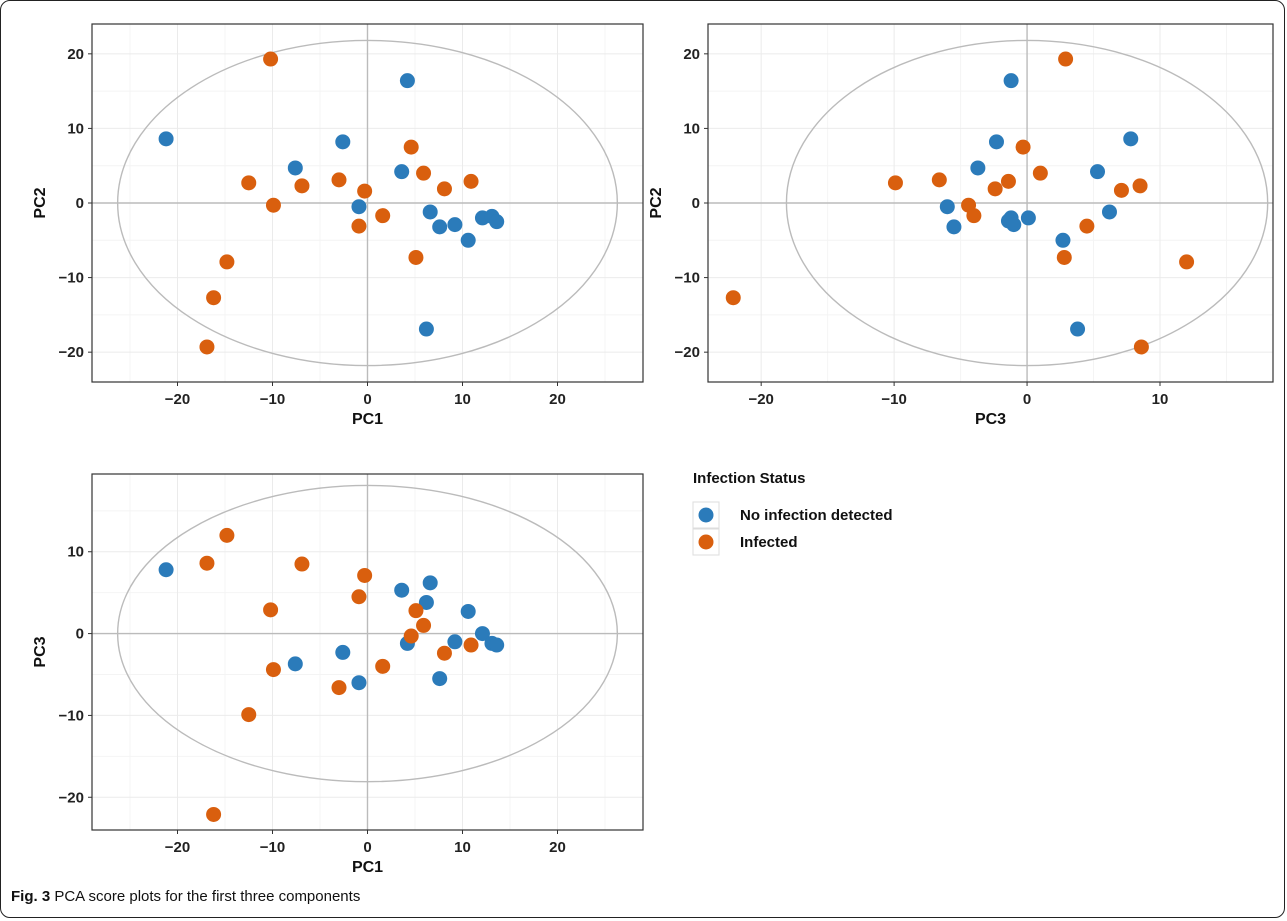  I want to click on x-tick-label: 20, so click(557, 847).